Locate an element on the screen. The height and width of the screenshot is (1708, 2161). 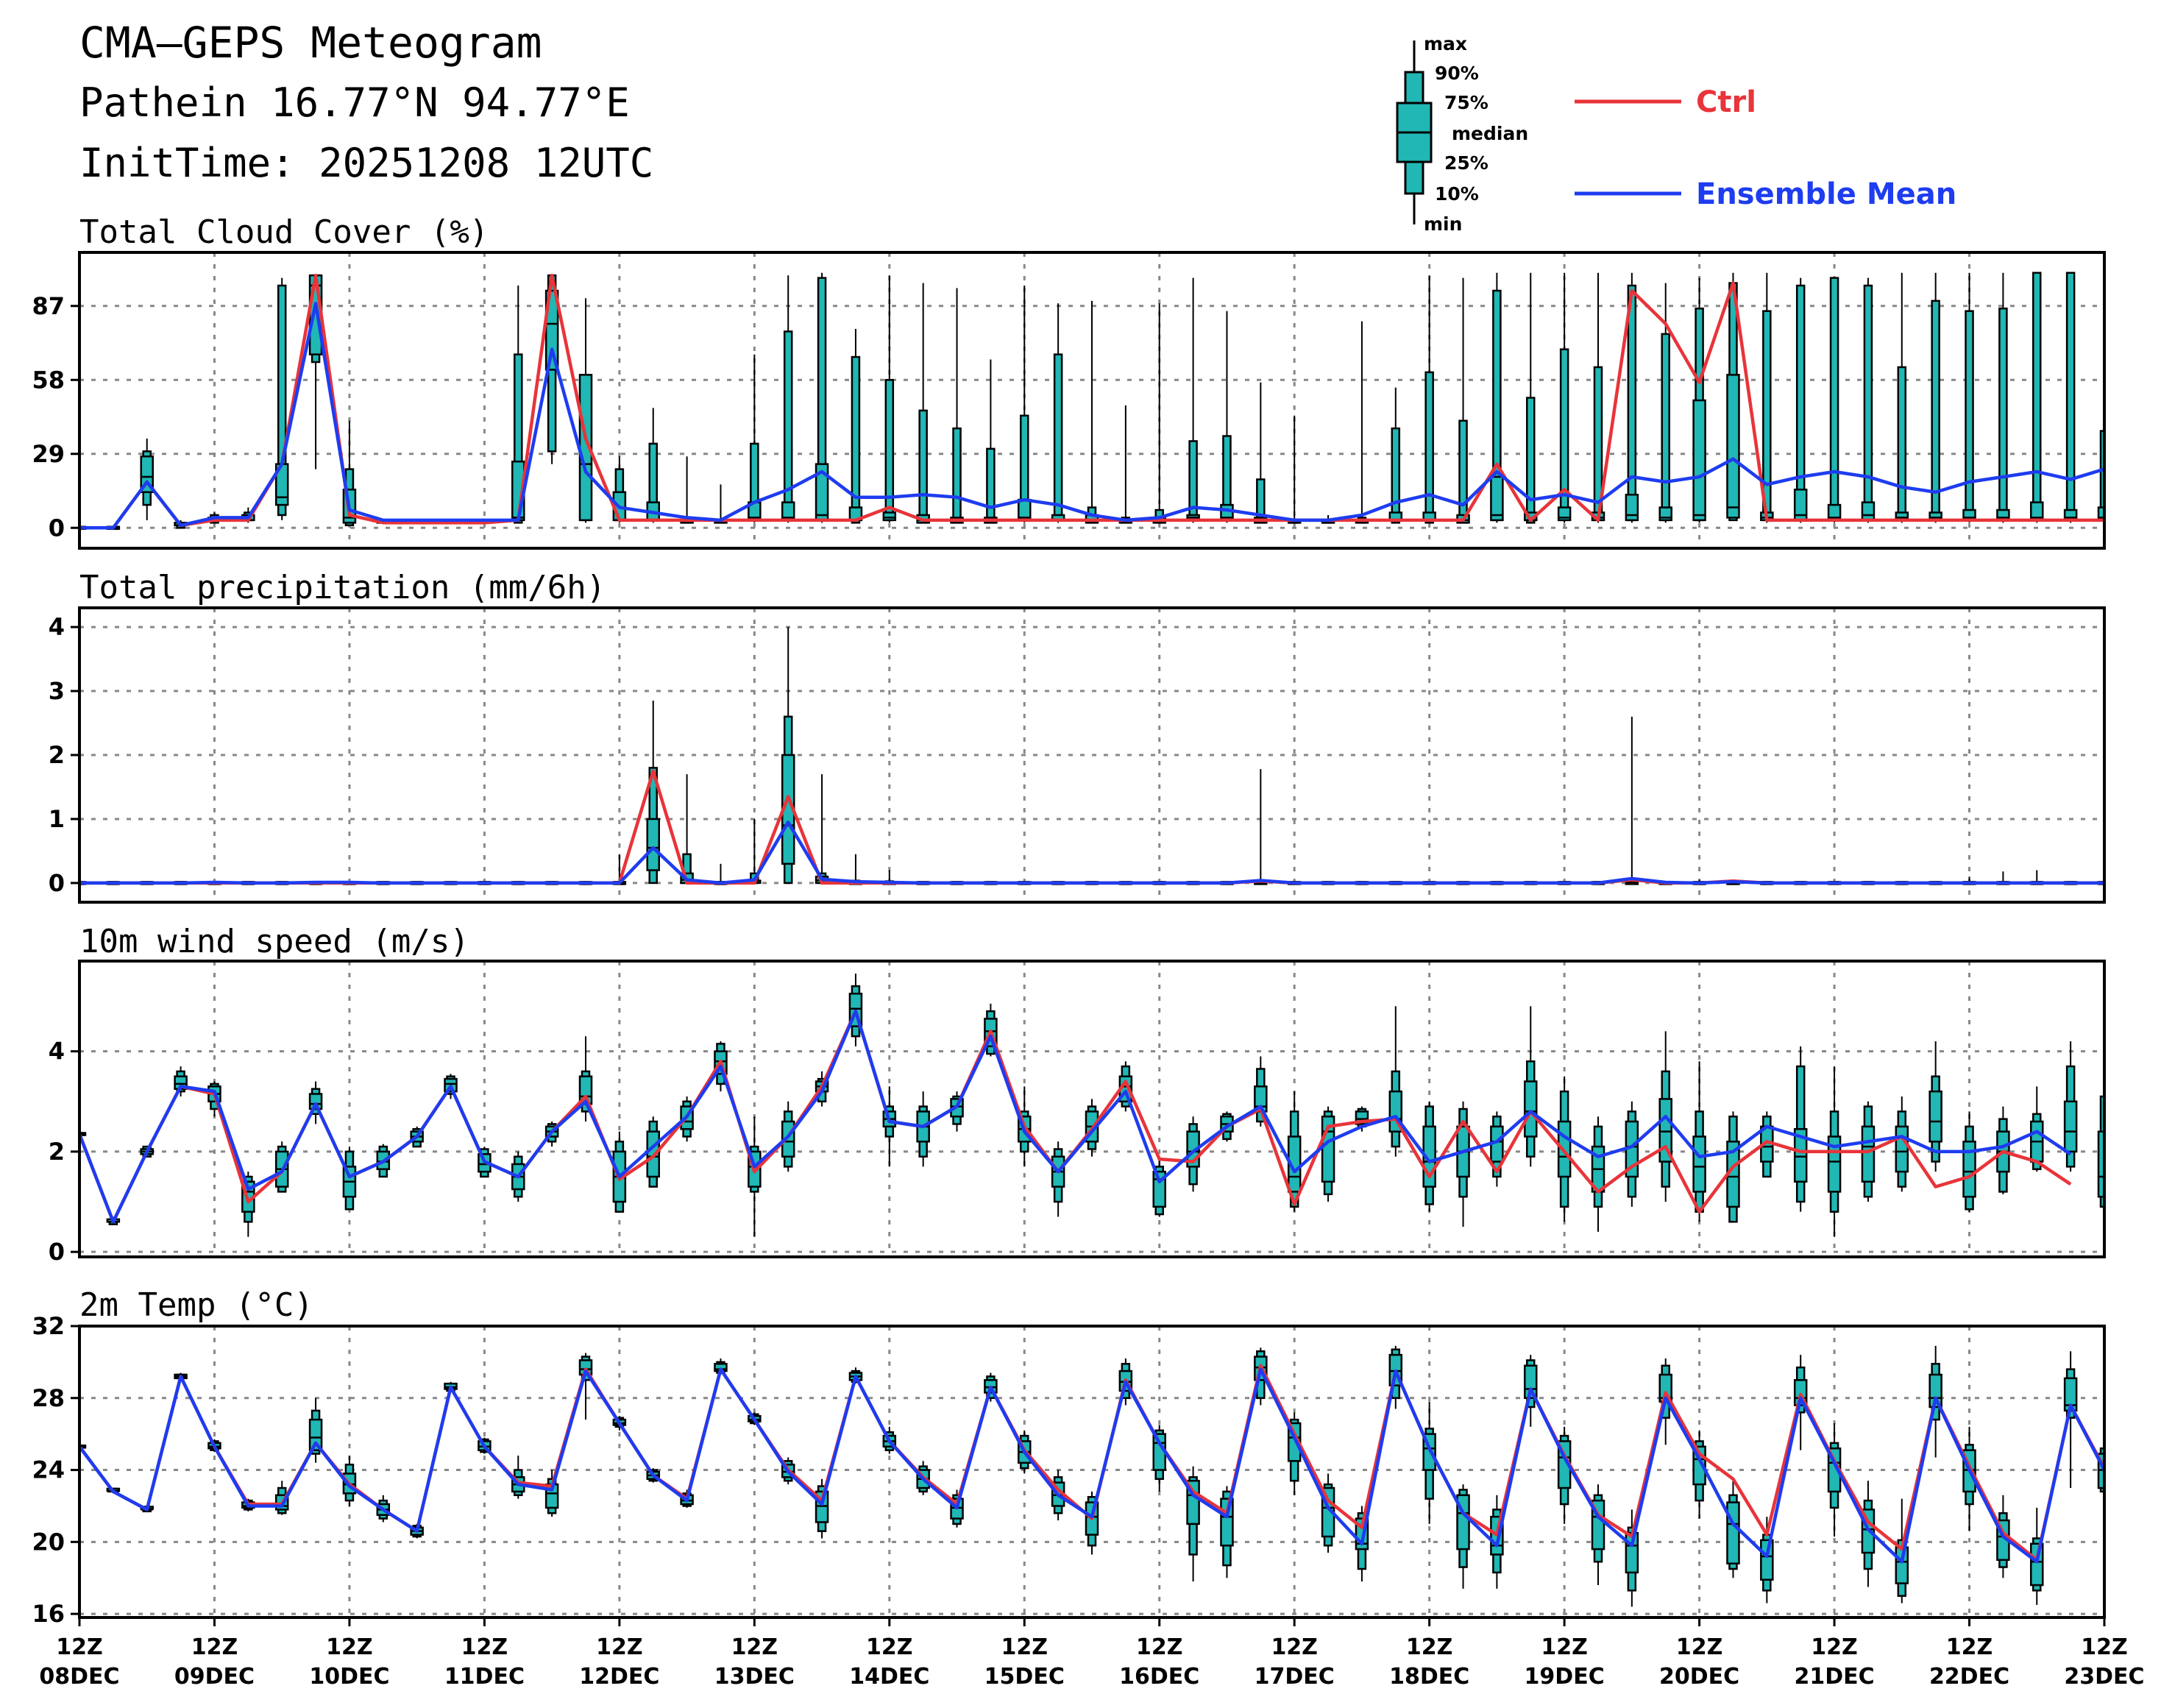
x-tick-label-date: 11DEC is located at coordinates (484, 1677).